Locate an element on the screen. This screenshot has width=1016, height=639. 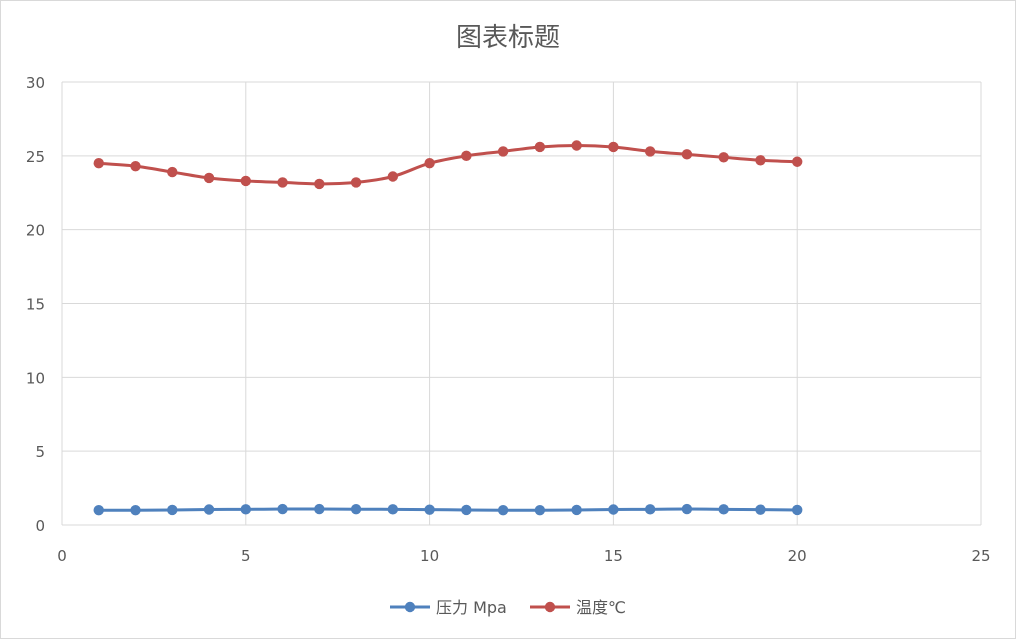
x-tick-label: 5 is located at coordinates (246, 556).